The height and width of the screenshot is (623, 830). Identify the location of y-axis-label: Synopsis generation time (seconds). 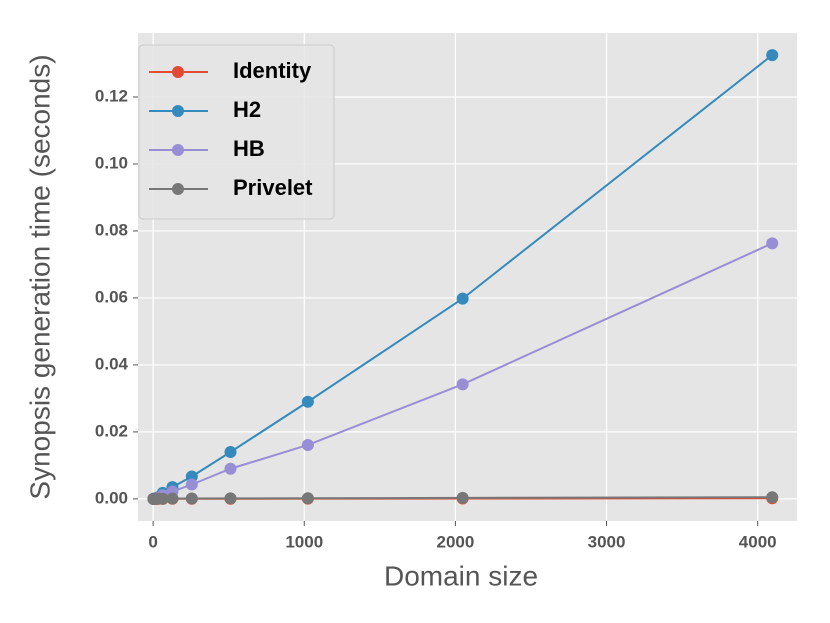
(39, 276).